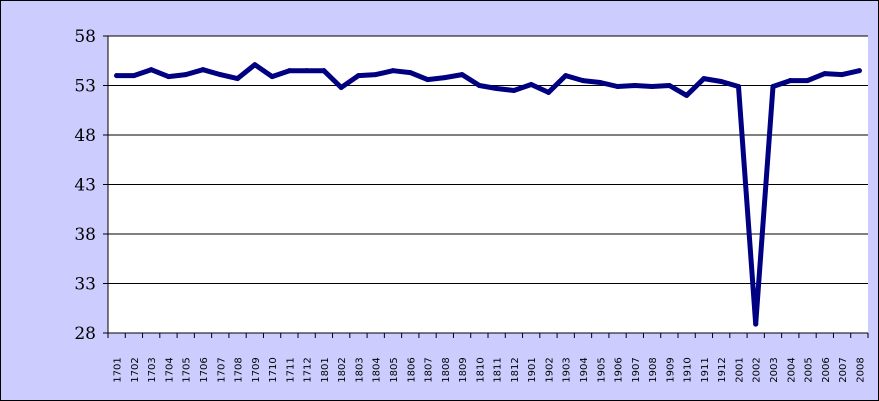 This screenshot has height=401, width=879. Describe the element at coordinates (757, 369) in the screenshot. I see `x-tick-label: 2002` at that location.